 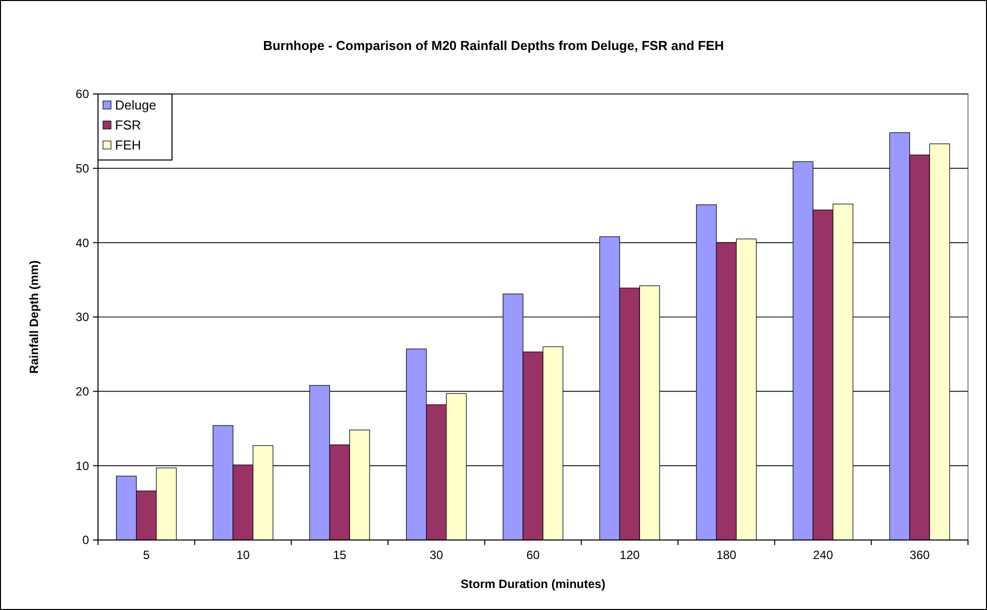 I want to click on y-axis-title: Rainfall Depth (mm), so click(x=34, y=317).